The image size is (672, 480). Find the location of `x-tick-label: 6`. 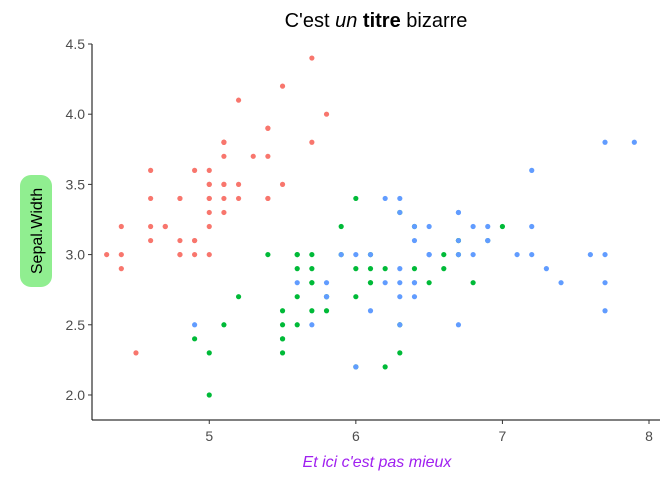

x-tick-label: 6 is located at coordinates (356, 436).